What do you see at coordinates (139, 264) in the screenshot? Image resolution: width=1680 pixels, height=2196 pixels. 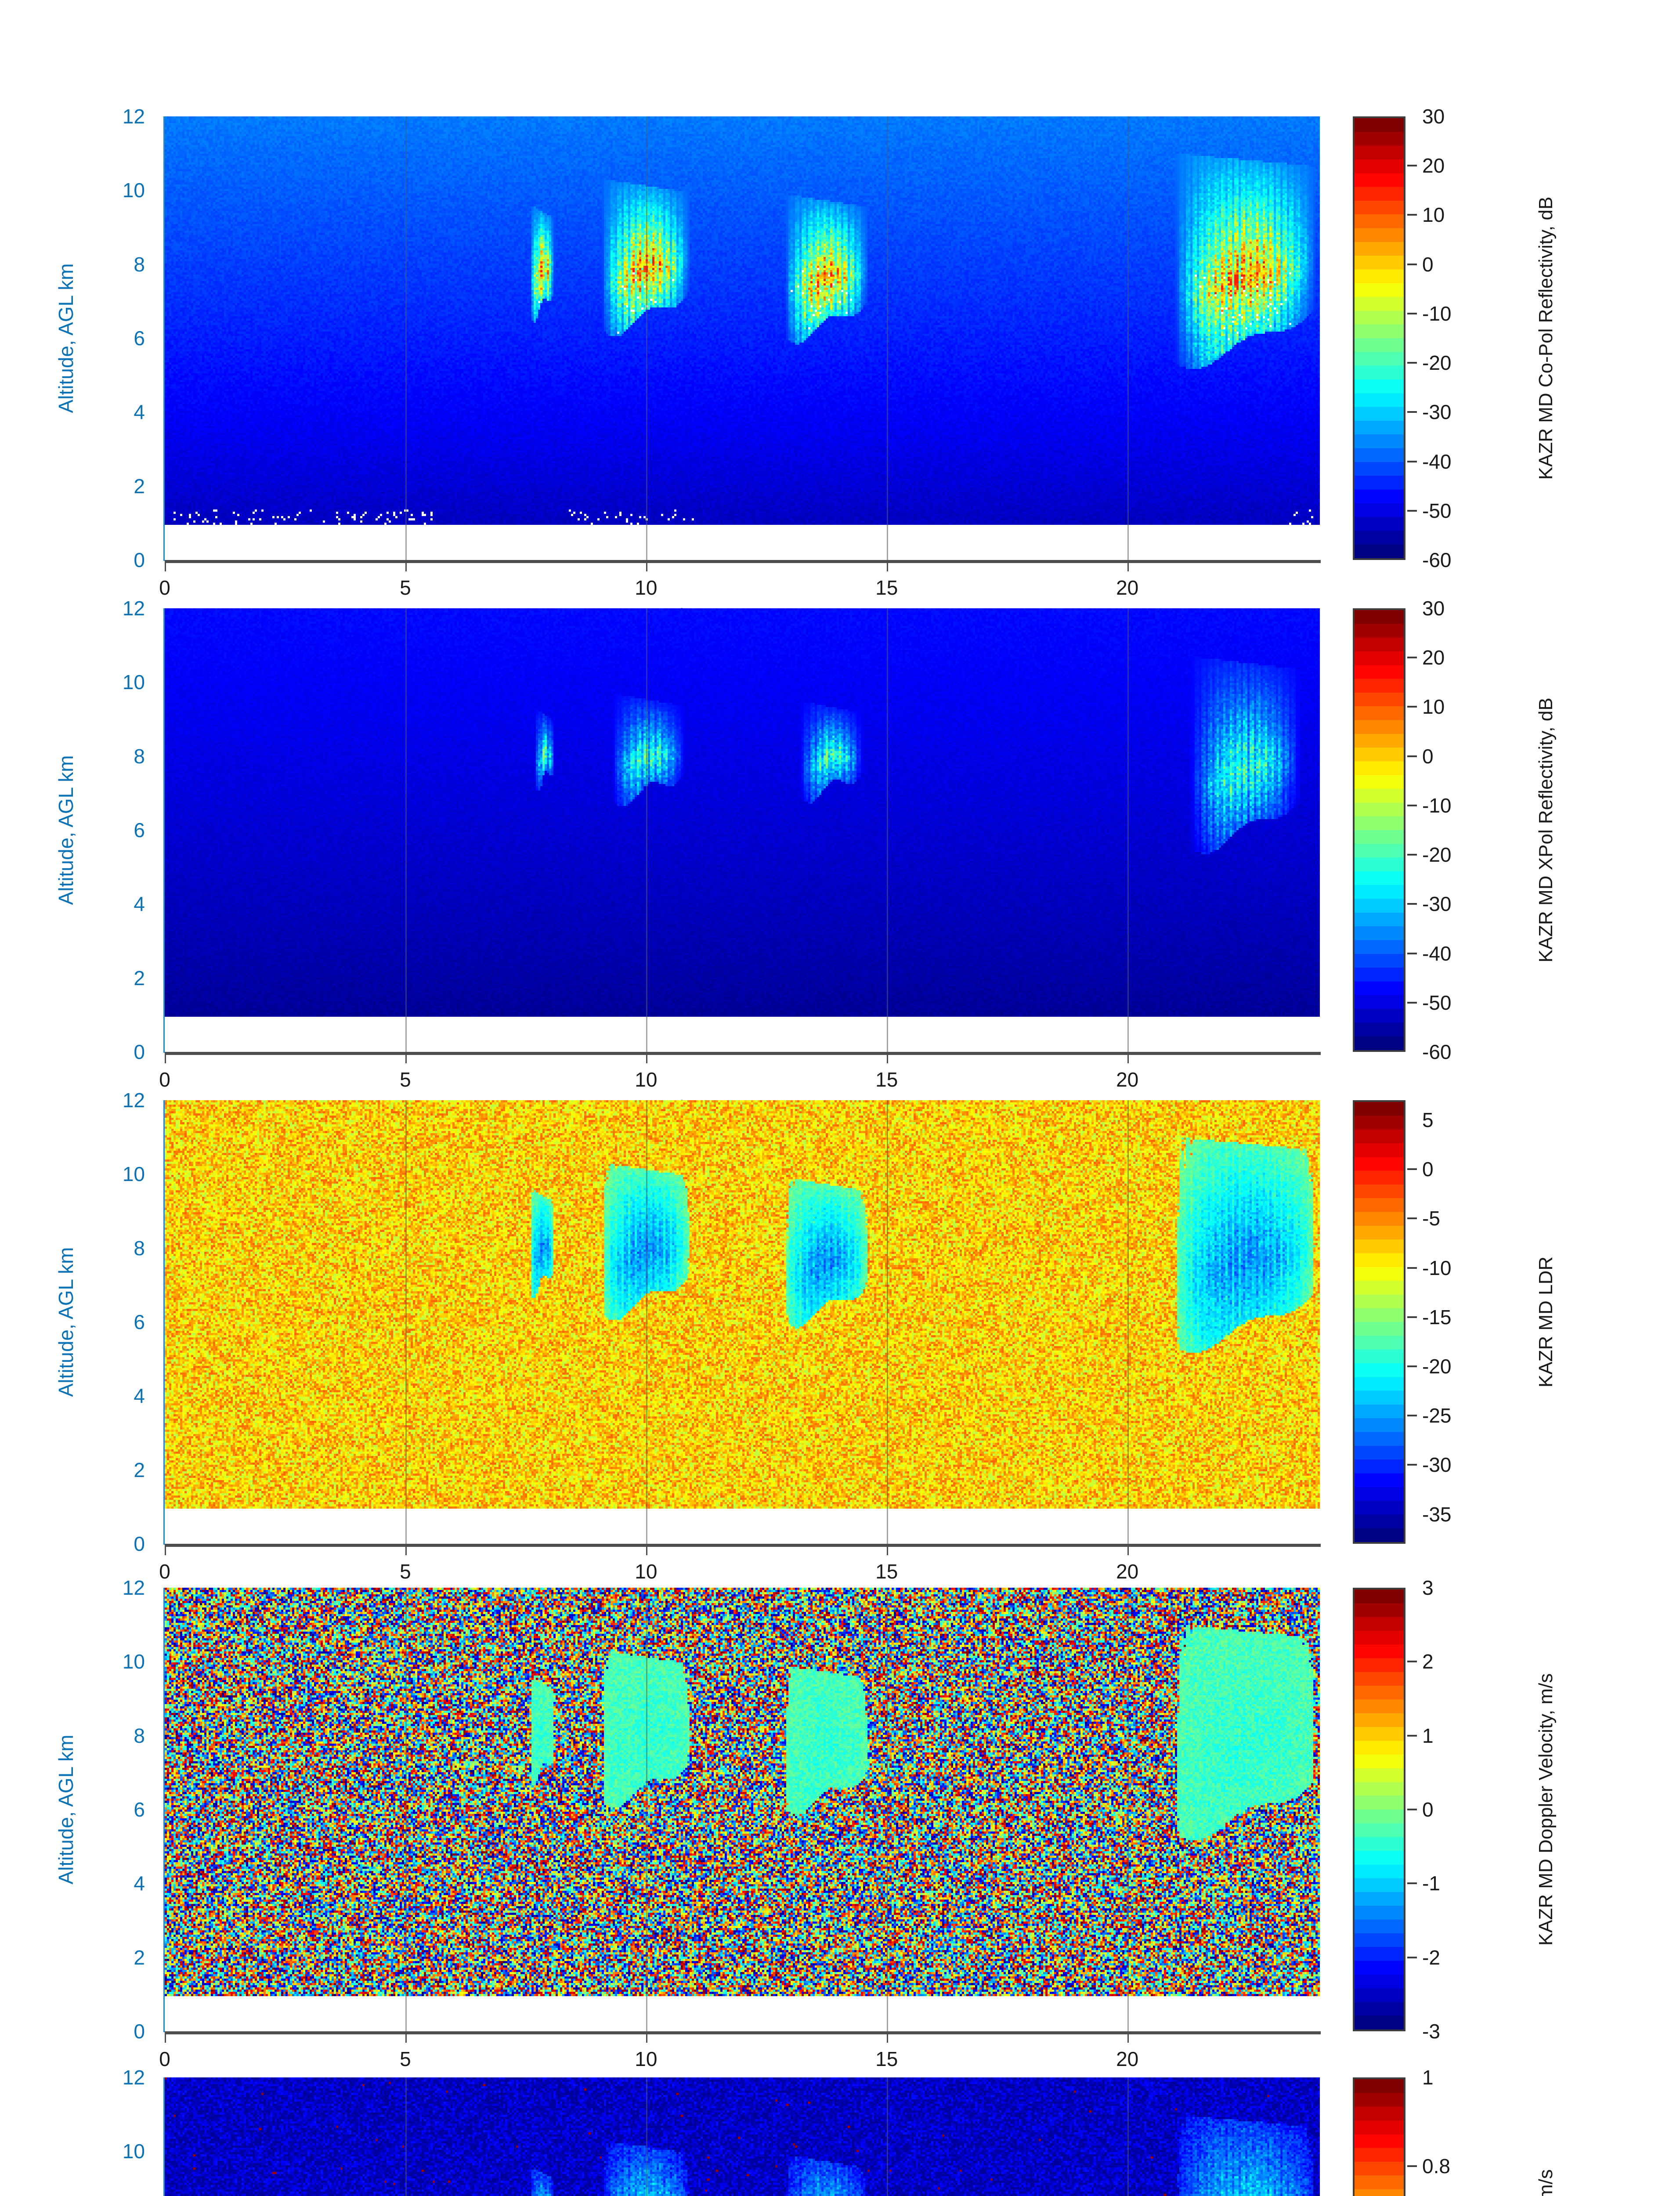 I see `y-tick-label: 8` at bounding box center [139, 264].